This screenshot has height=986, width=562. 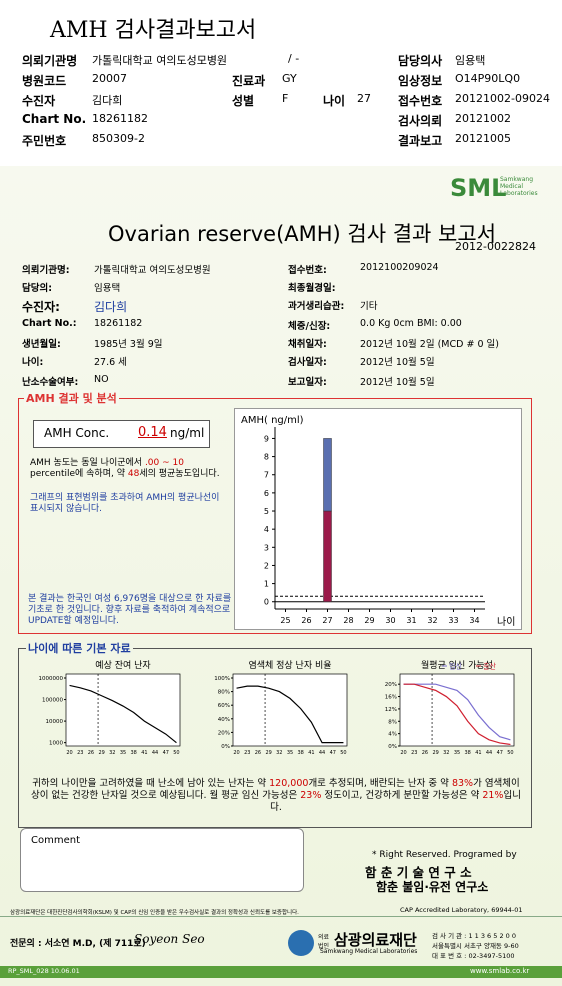 What do you see at coordinates (420, 101) in the screenshot?
I see `info-label: 접수번호` at bounding box center [420, 101].